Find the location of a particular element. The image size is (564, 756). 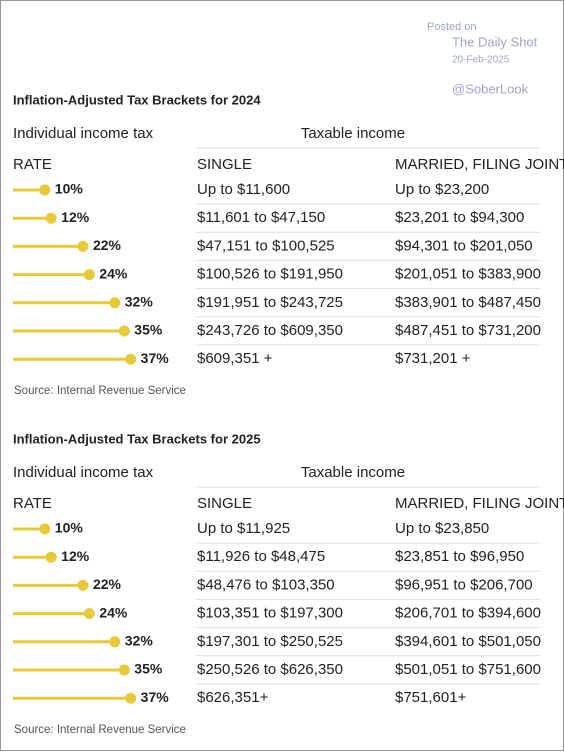

single-cell: $197,301 to $250,525 is located at coordinates (270, 641).